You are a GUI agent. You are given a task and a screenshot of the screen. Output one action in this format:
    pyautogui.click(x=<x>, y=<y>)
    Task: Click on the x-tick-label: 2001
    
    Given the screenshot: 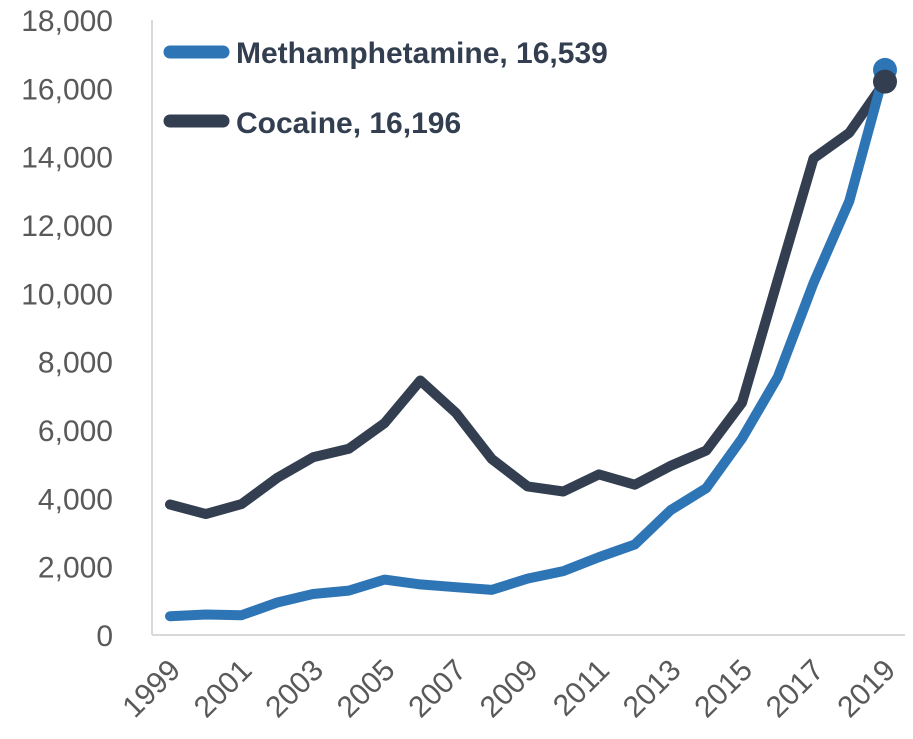 What is the action you would take?
    pyautogui.click(x=223, y=689)
    